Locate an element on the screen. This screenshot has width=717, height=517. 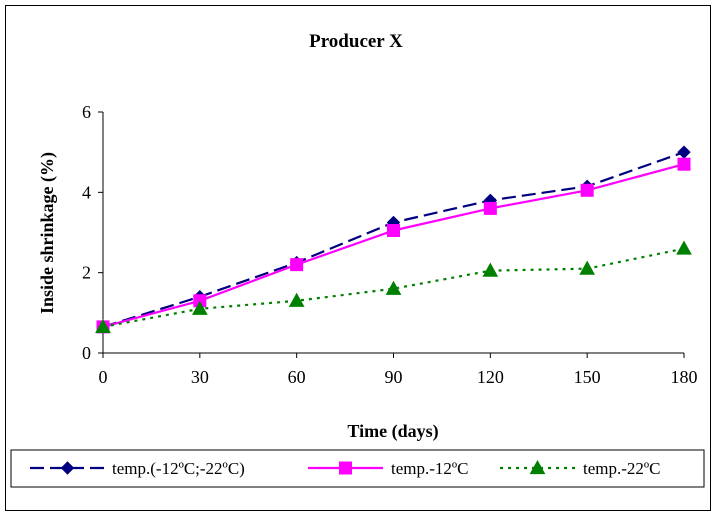
x-ticks: 0 30 60 90 120 150 180 is located at coordinates (398, 370).